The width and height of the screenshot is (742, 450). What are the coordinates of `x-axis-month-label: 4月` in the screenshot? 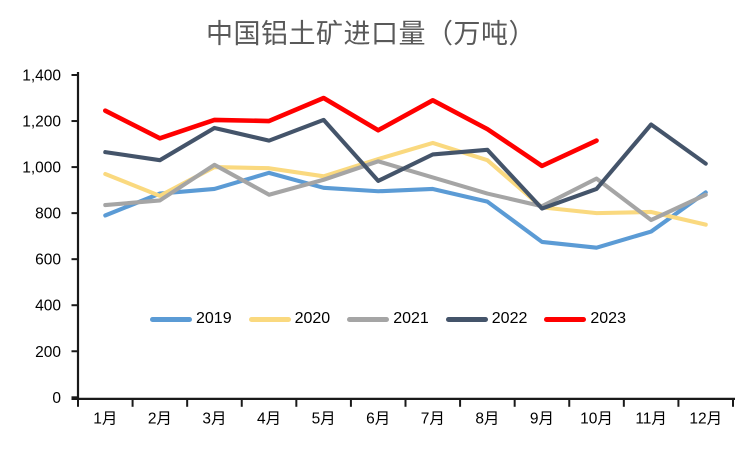 It's located at (269, 418).